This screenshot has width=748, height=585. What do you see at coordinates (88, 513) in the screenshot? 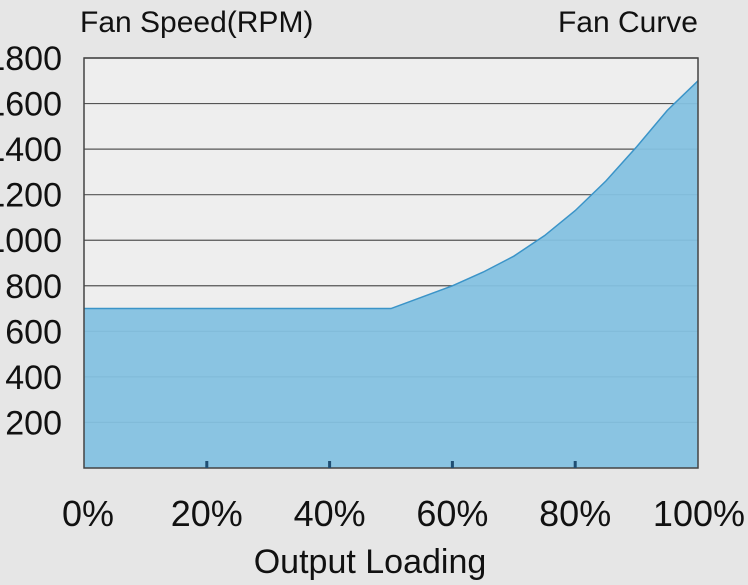
I see `x-tick-label: 0%` at bounding box center [88, 513].